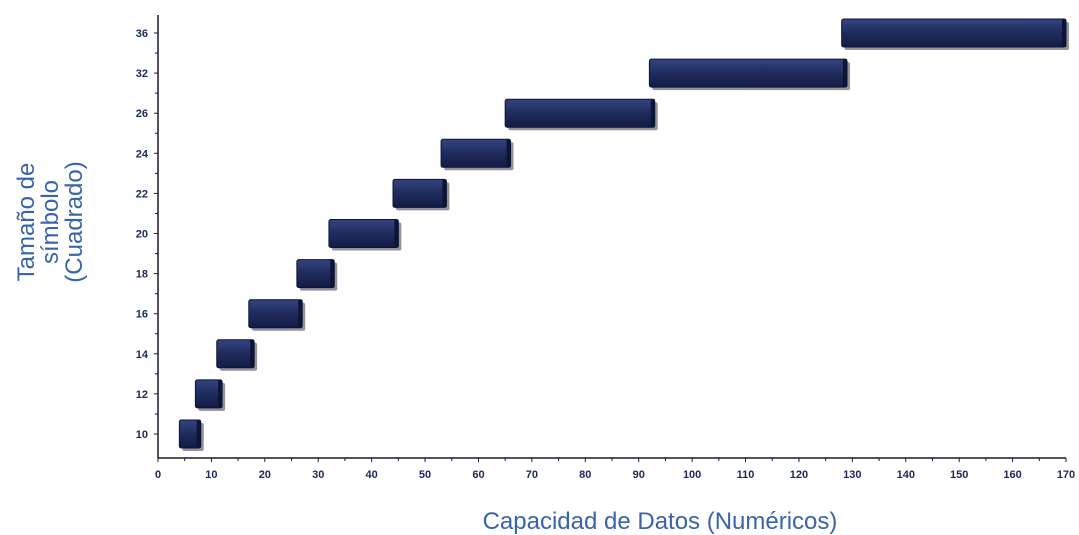  Describe the element at coordinates (142, 194) in the screenshot. I see `y-tick-label: 22` at that location.